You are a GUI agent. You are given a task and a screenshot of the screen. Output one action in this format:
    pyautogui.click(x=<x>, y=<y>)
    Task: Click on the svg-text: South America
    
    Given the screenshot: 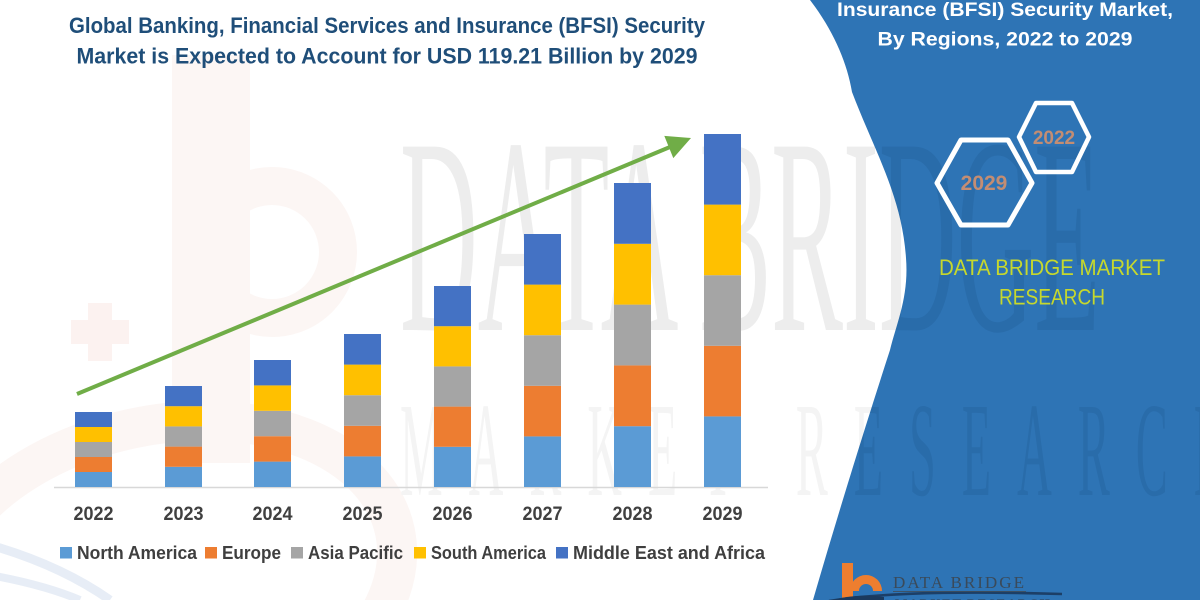 What is the action you would take?
    pyautogui.click(x=489, y=552)
    